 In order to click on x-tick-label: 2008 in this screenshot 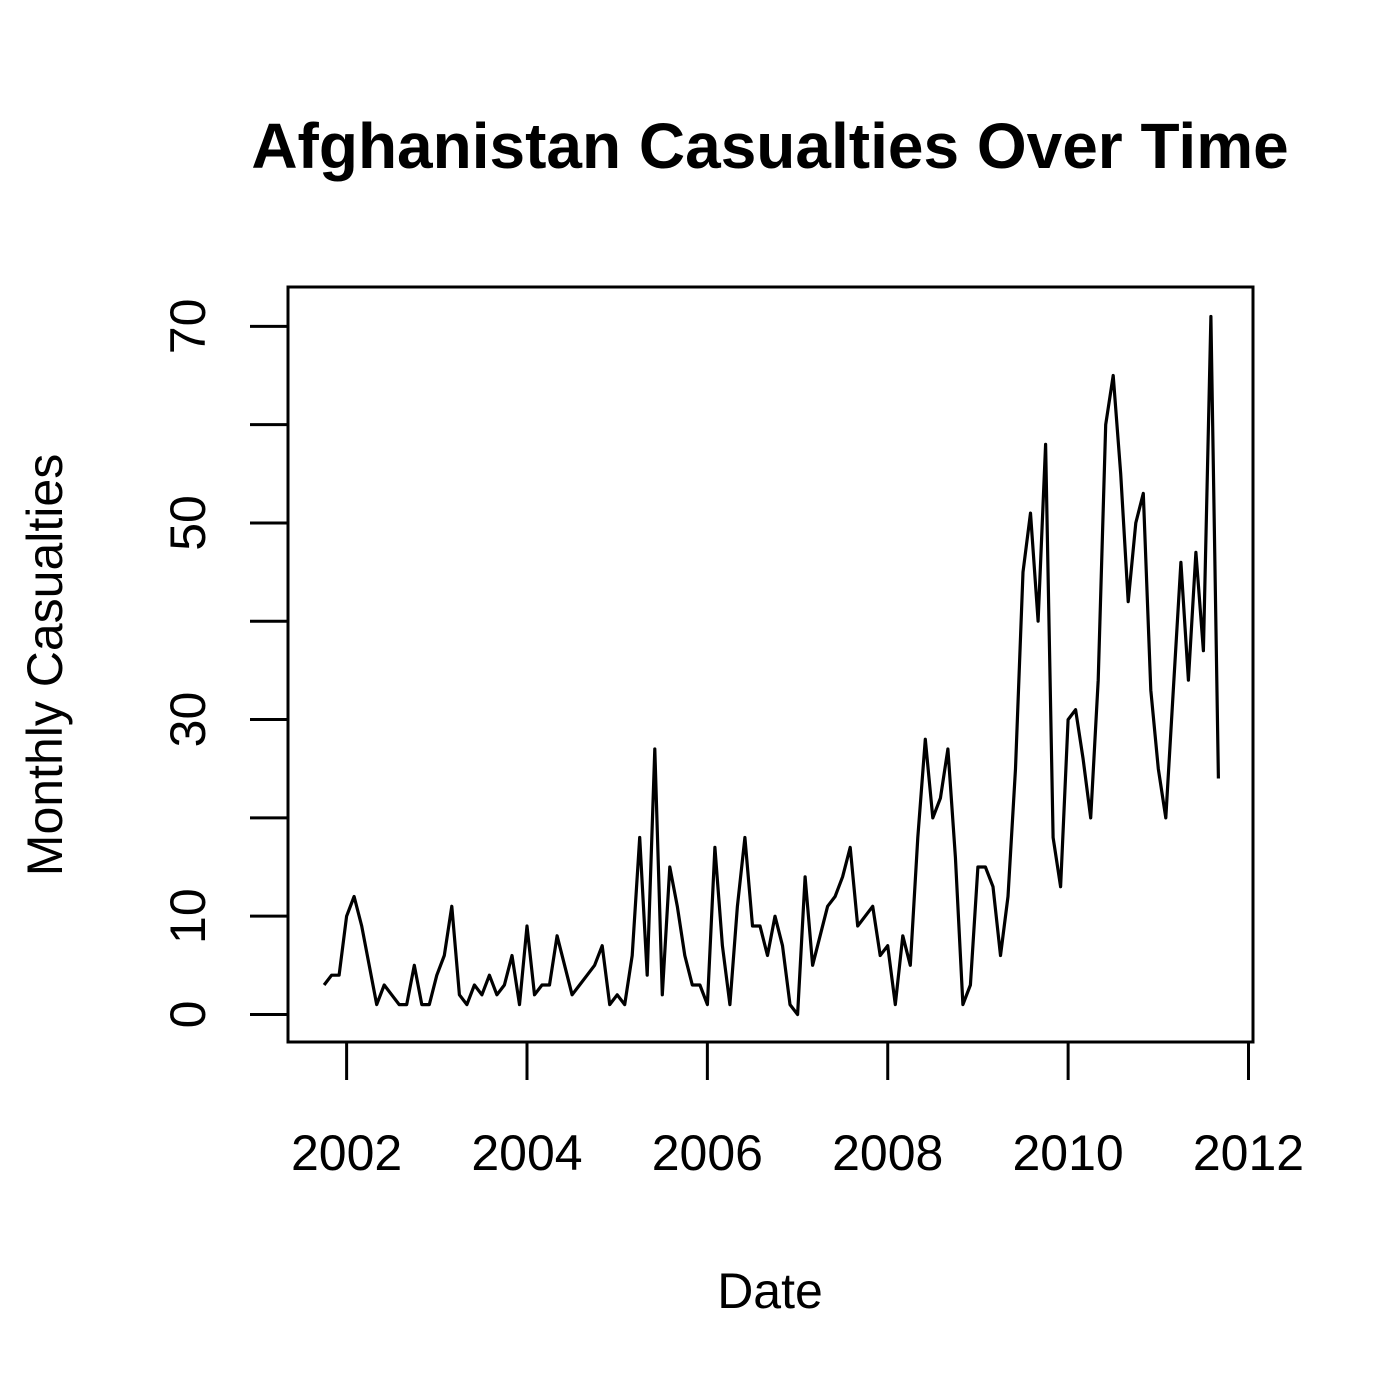, I will do `click(887, 1153)`.